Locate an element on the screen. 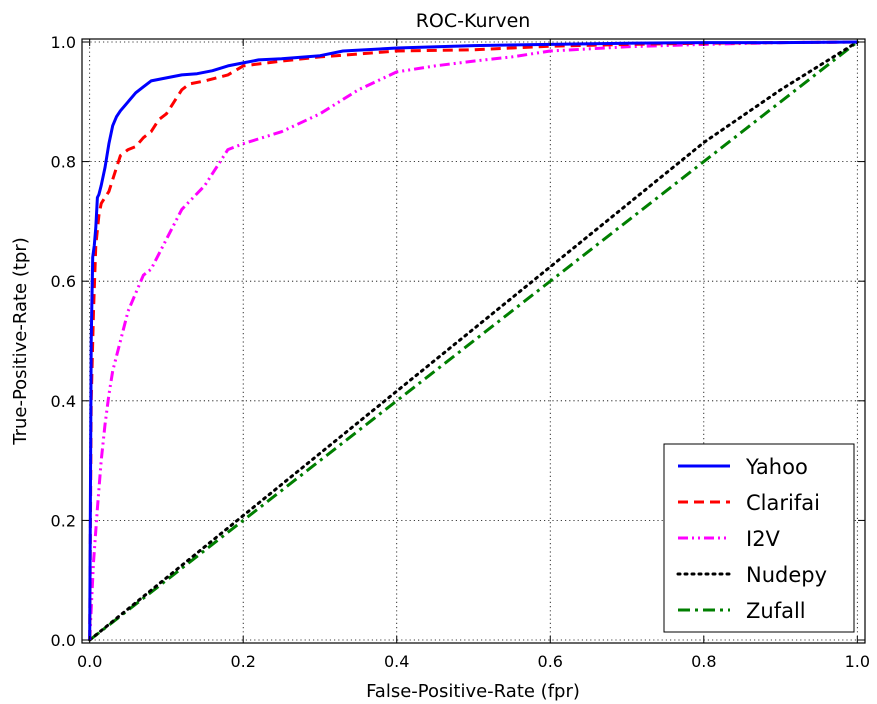 The width and height of the screenshot is (877, 704). x-axis-label: False-Positive-Rate (fpr) is located at coordinates (473, 691).